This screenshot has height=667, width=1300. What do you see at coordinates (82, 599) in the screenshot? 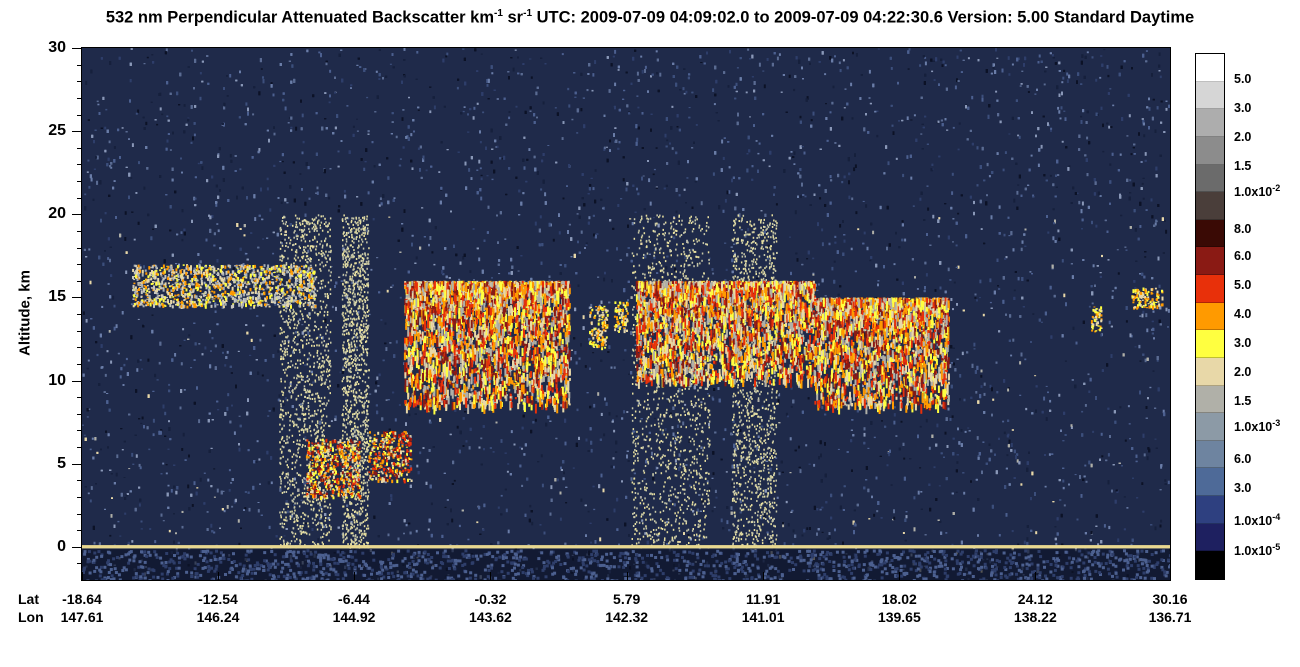
I see `lat-tick-label: -18.64` at bounding box center [82, 599].